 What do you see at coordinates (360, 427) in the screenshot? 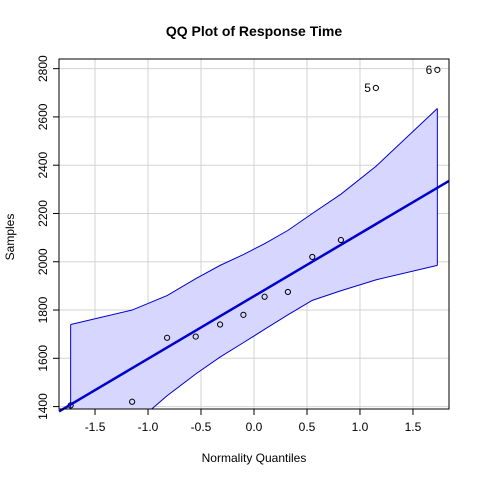
I see `x-tick-label: 1.0` at bounding box center [360, 427].